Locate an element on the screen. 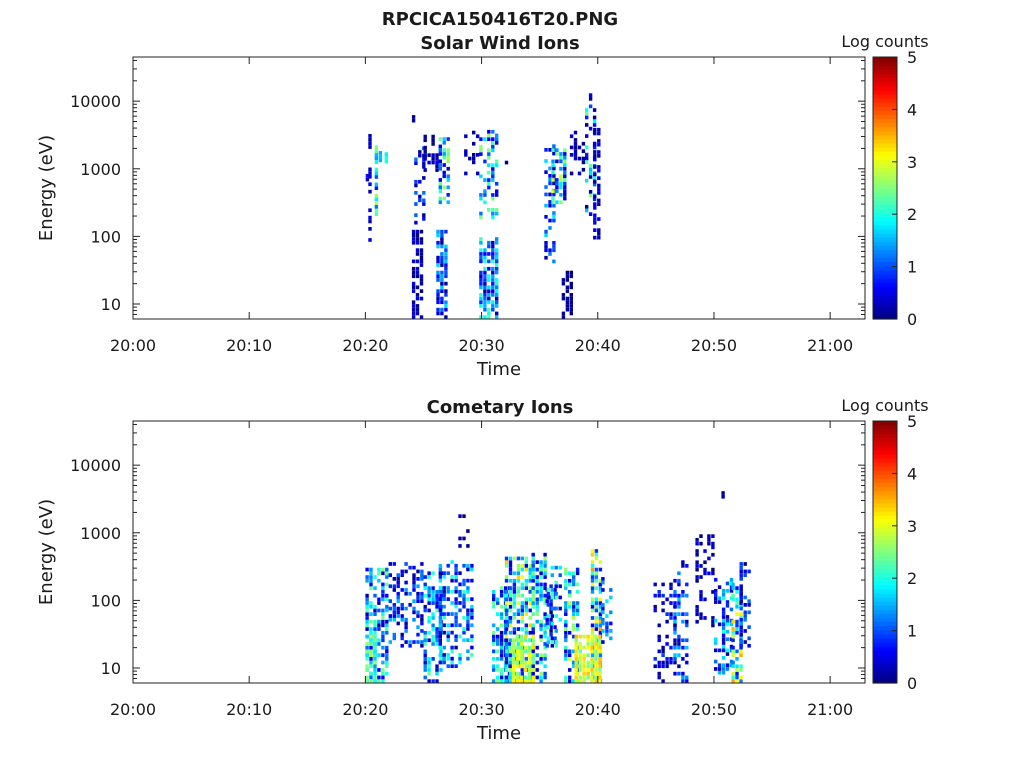 This screenshot has width=1024, height=768. colorbar-tick-label: 1 is located at coordinates (912, 267).